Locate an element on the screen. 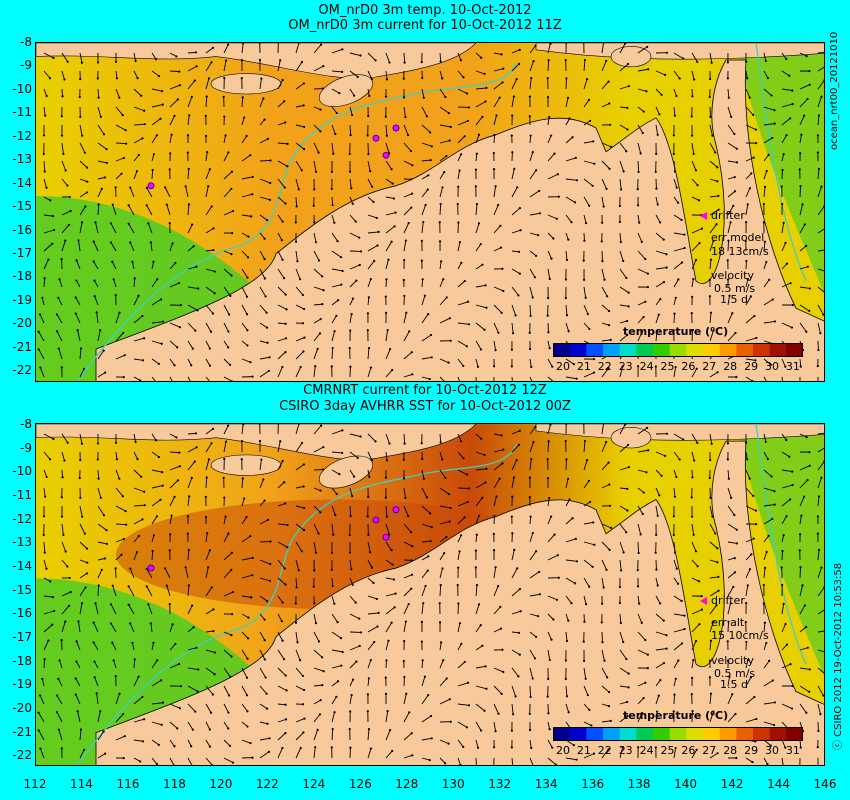  bottom-drifter-icon is located at coordinates (703, 601).